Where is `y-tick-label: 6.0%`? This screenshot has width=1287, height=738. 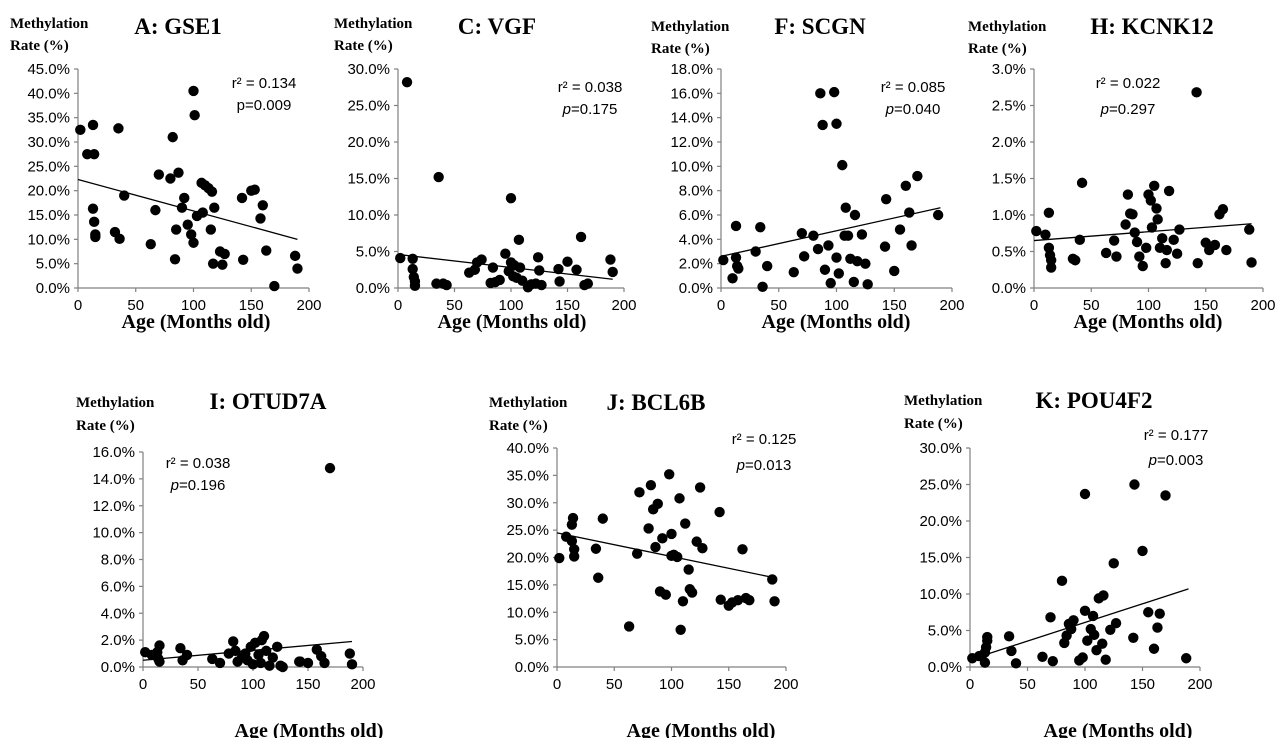 y-tick-label: 6.0% is located at coordinates (118, 586).